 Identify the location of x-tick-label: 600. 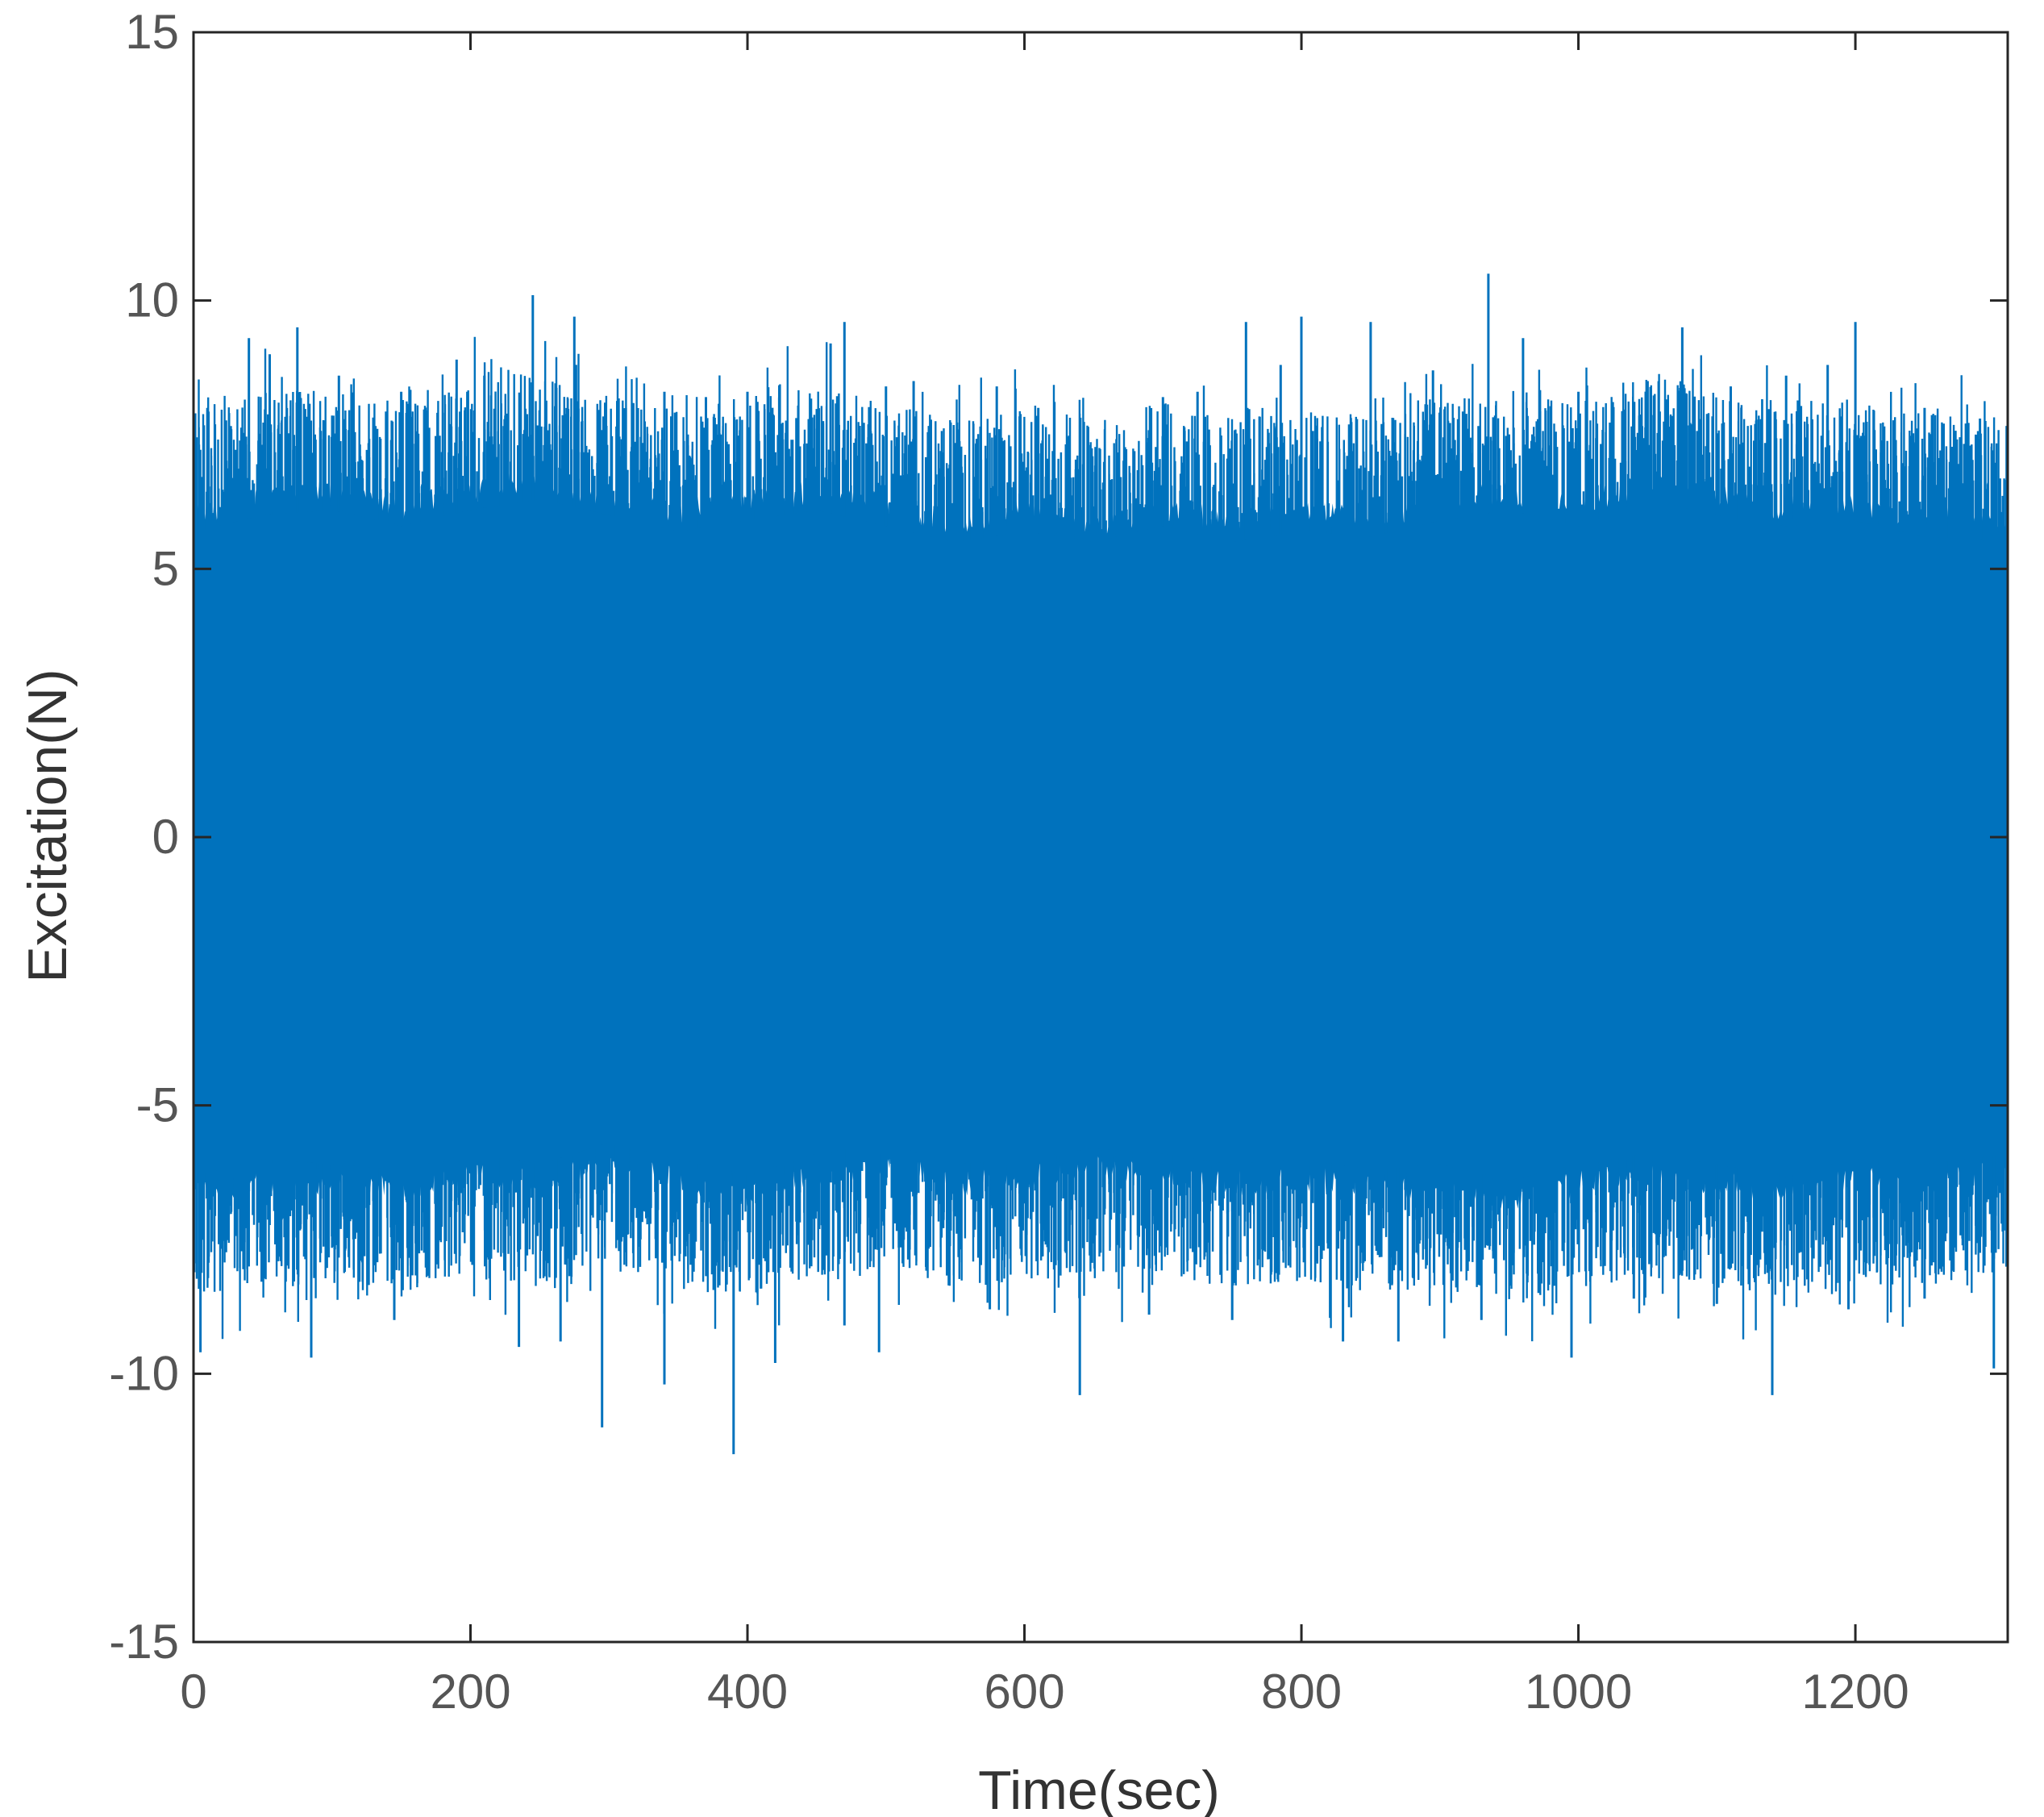
(1024, 1692).